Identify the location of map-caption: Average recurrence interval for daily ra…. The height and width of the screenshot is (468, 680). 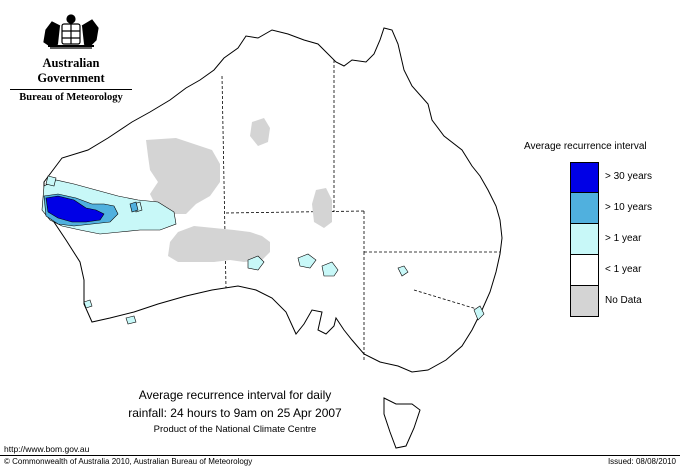
(235, 411).